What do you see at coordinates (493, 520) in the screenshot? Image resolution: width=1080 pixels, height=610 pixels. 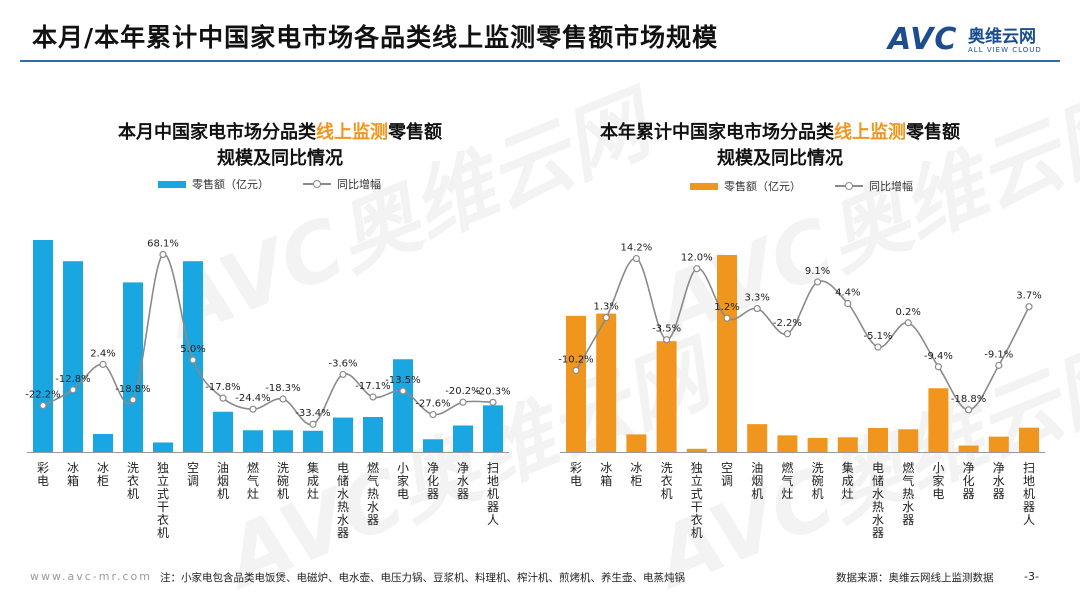 I see `chart1-category-label: 人` at bounding box center [493, 520].